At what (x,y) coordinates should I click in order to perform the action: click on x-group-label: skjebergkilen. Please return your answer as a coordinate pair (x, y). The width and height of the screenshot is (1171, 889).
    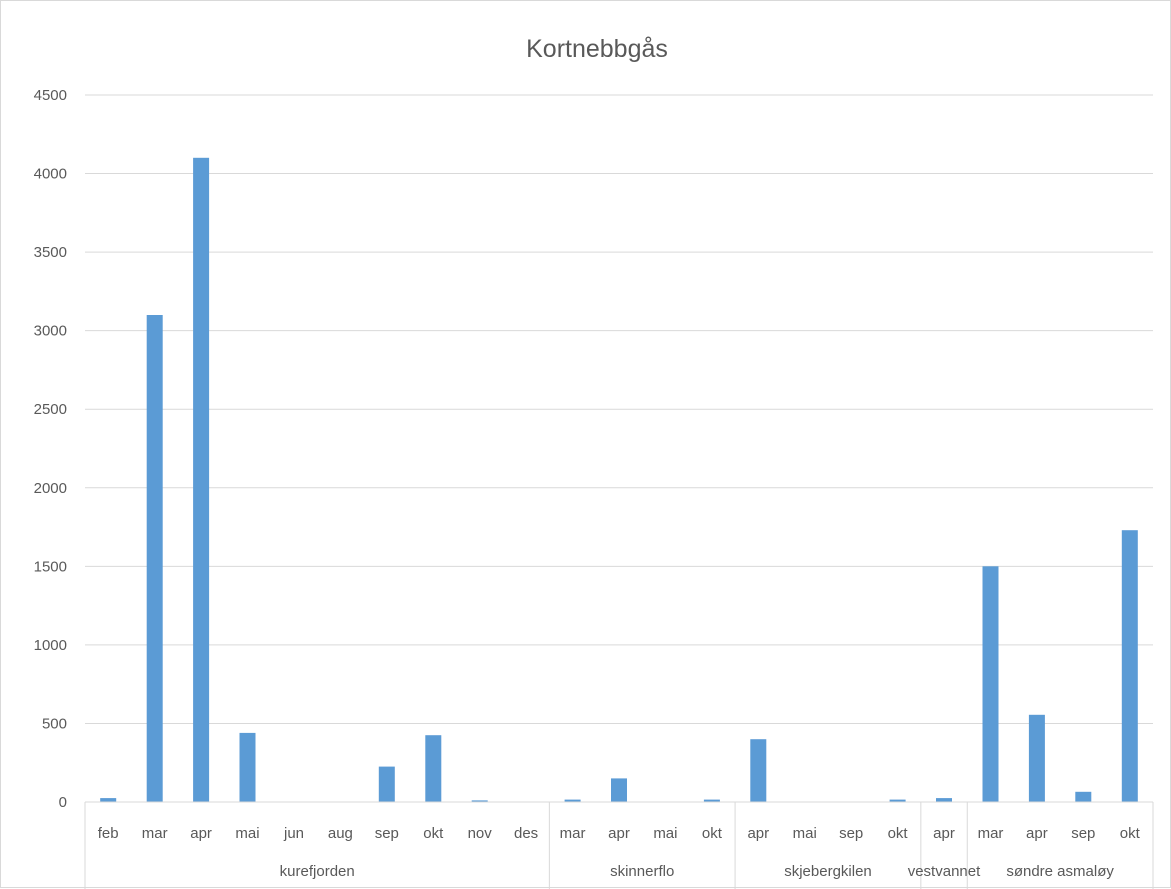
    Looking at the image, I should click on (828, 871).